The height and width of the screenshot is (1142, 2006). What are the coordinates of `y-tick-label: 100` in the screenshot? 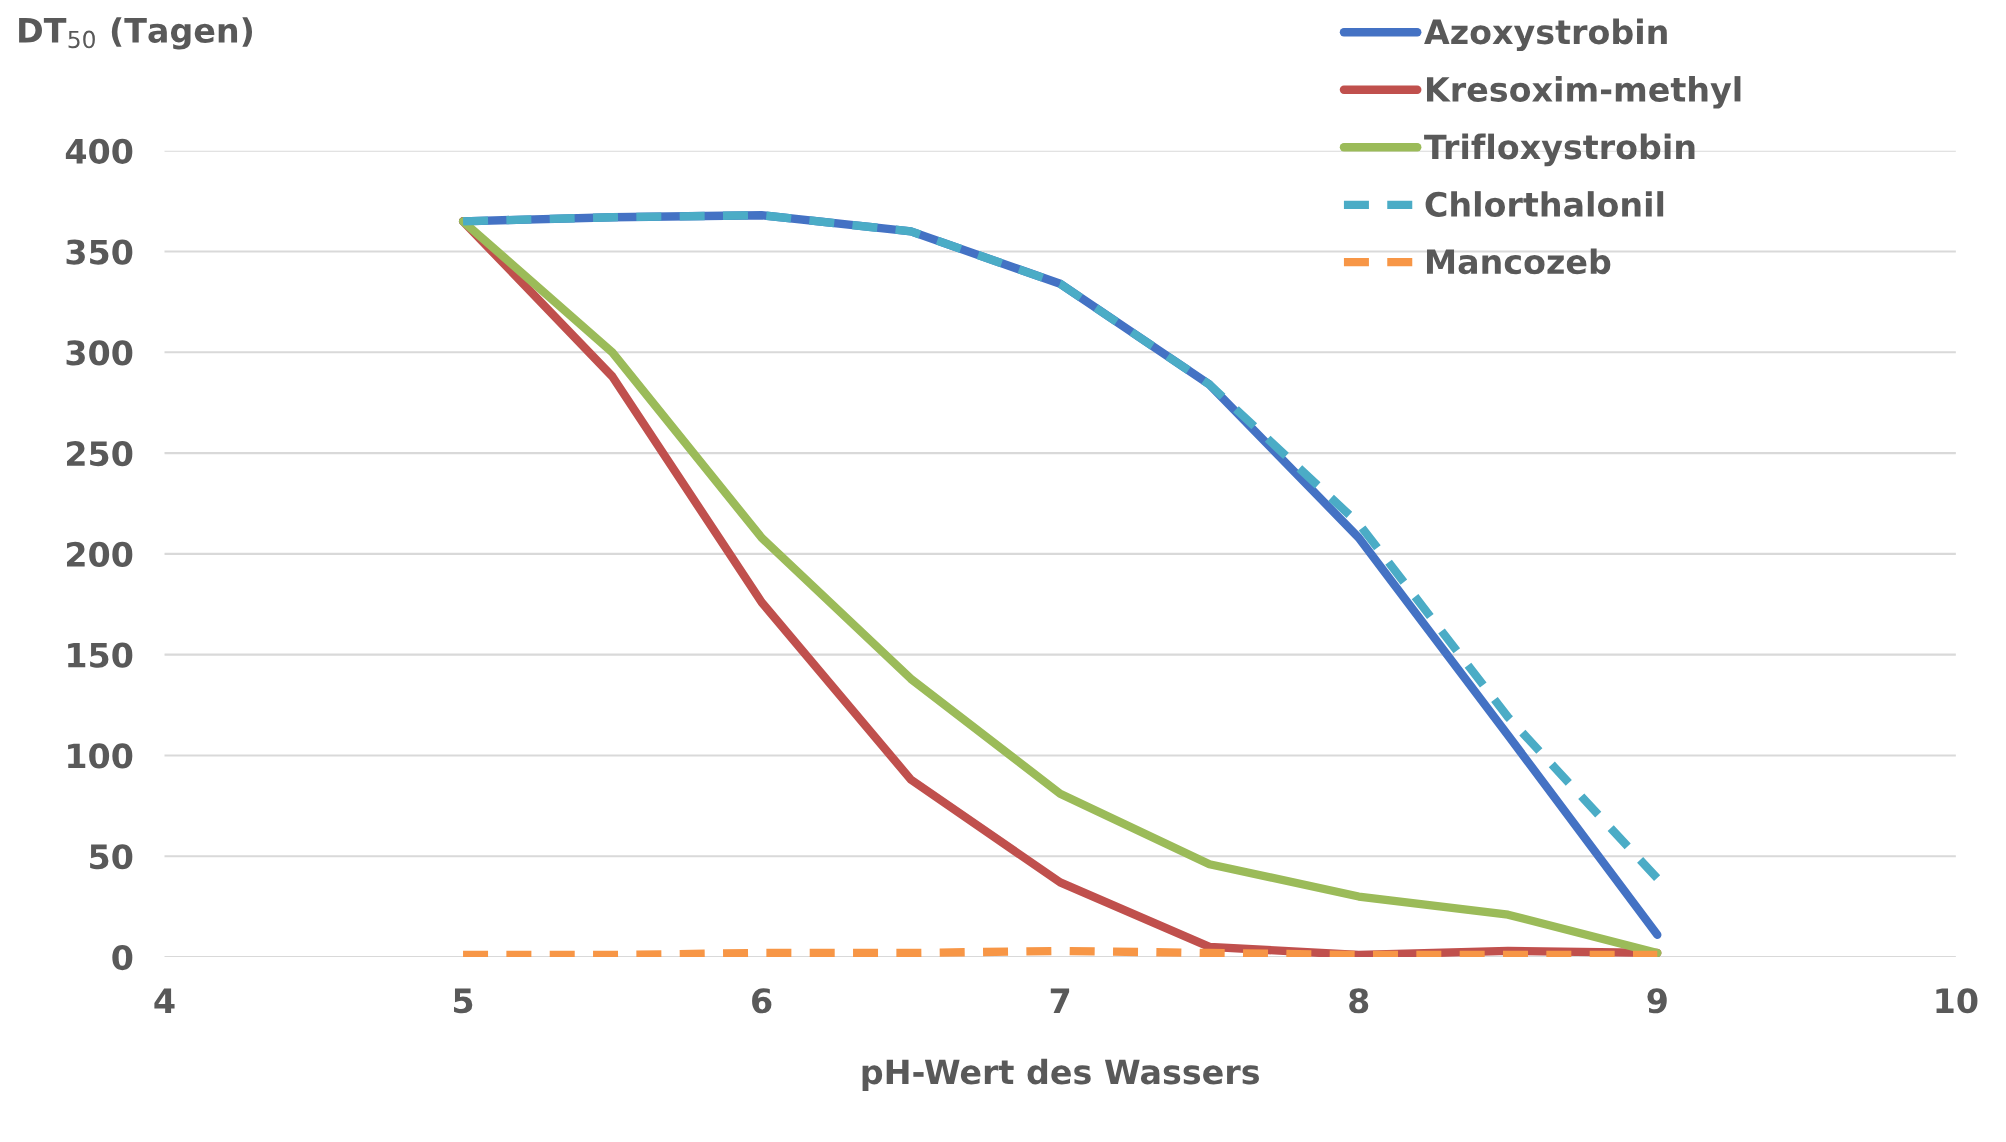 It's located at (100, 756).